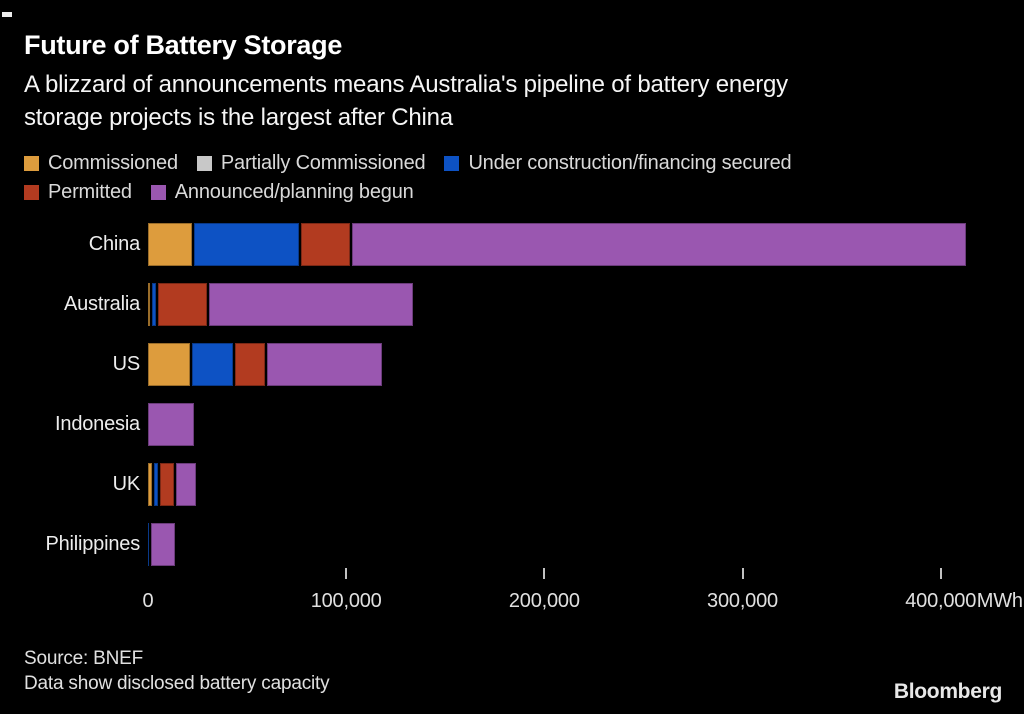  I want to click on legend-item-announced: Announced/planning begun, so click(282, 192).